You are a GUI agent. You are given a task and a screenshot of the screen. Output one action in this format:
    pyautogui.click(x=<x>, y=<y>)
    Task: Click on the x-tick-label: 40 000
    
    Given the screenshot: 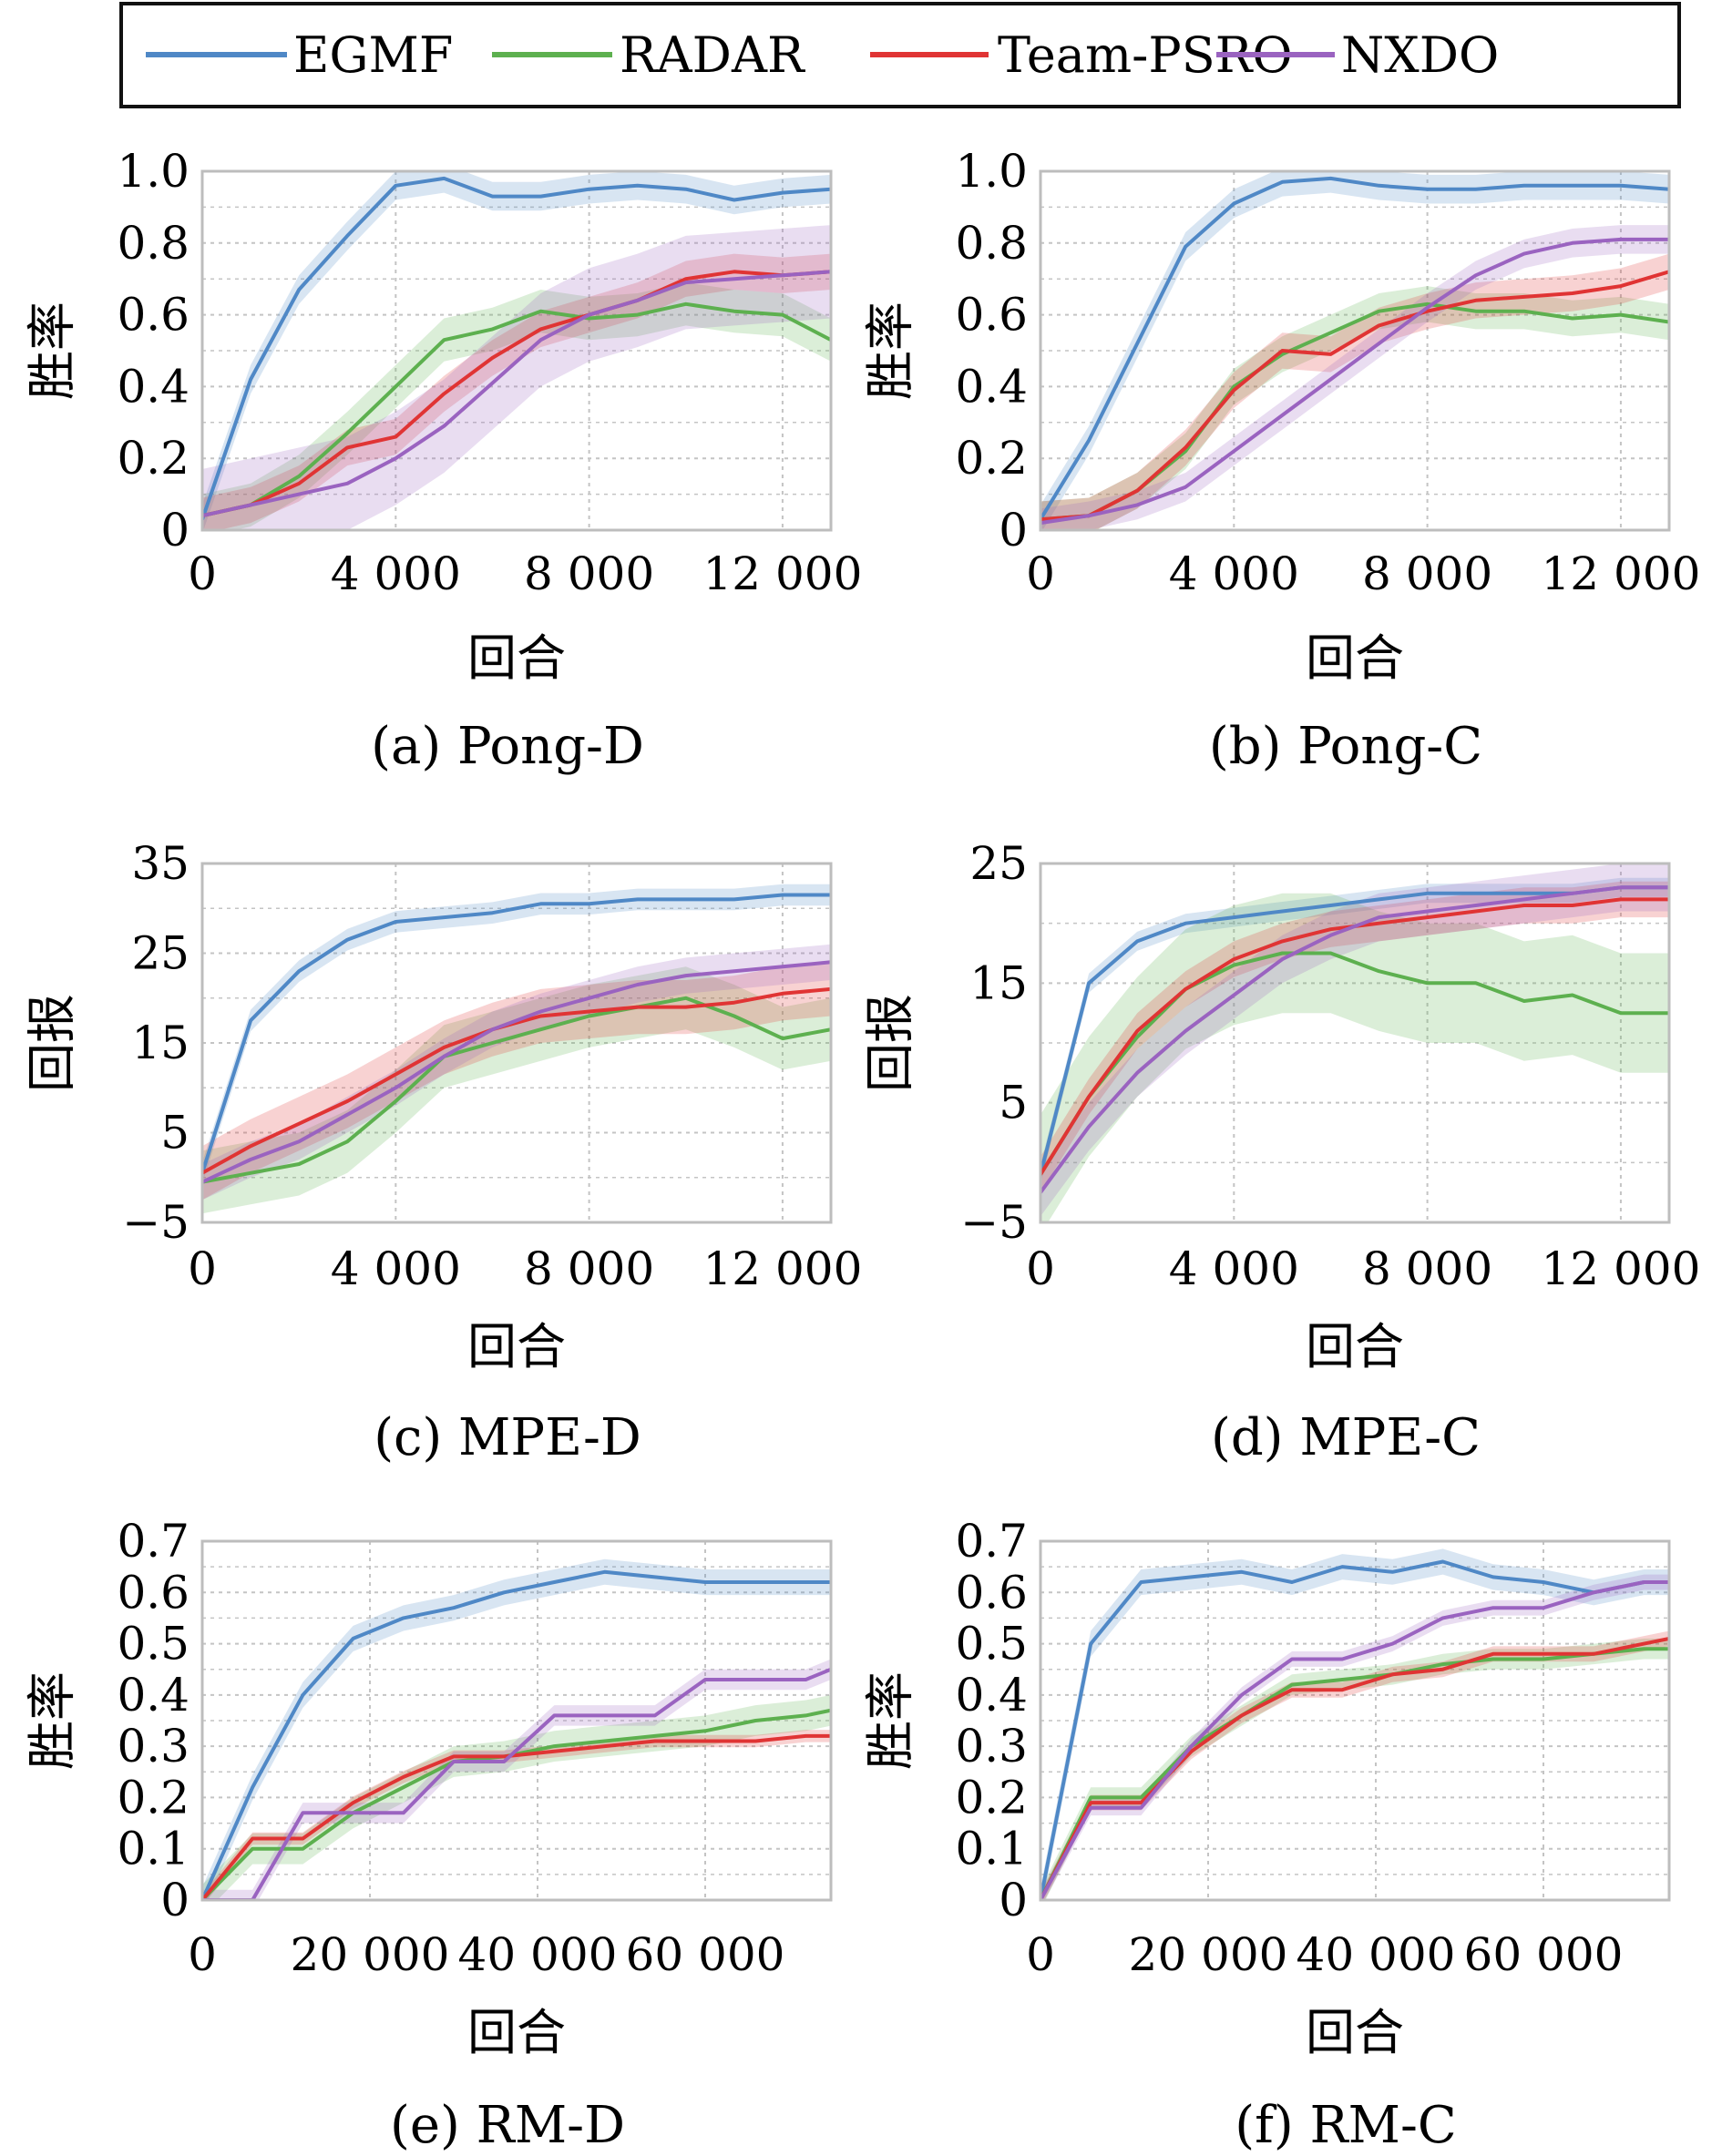 What is the action you would take?
    pyautogui.click(x=538, y=1955)
    